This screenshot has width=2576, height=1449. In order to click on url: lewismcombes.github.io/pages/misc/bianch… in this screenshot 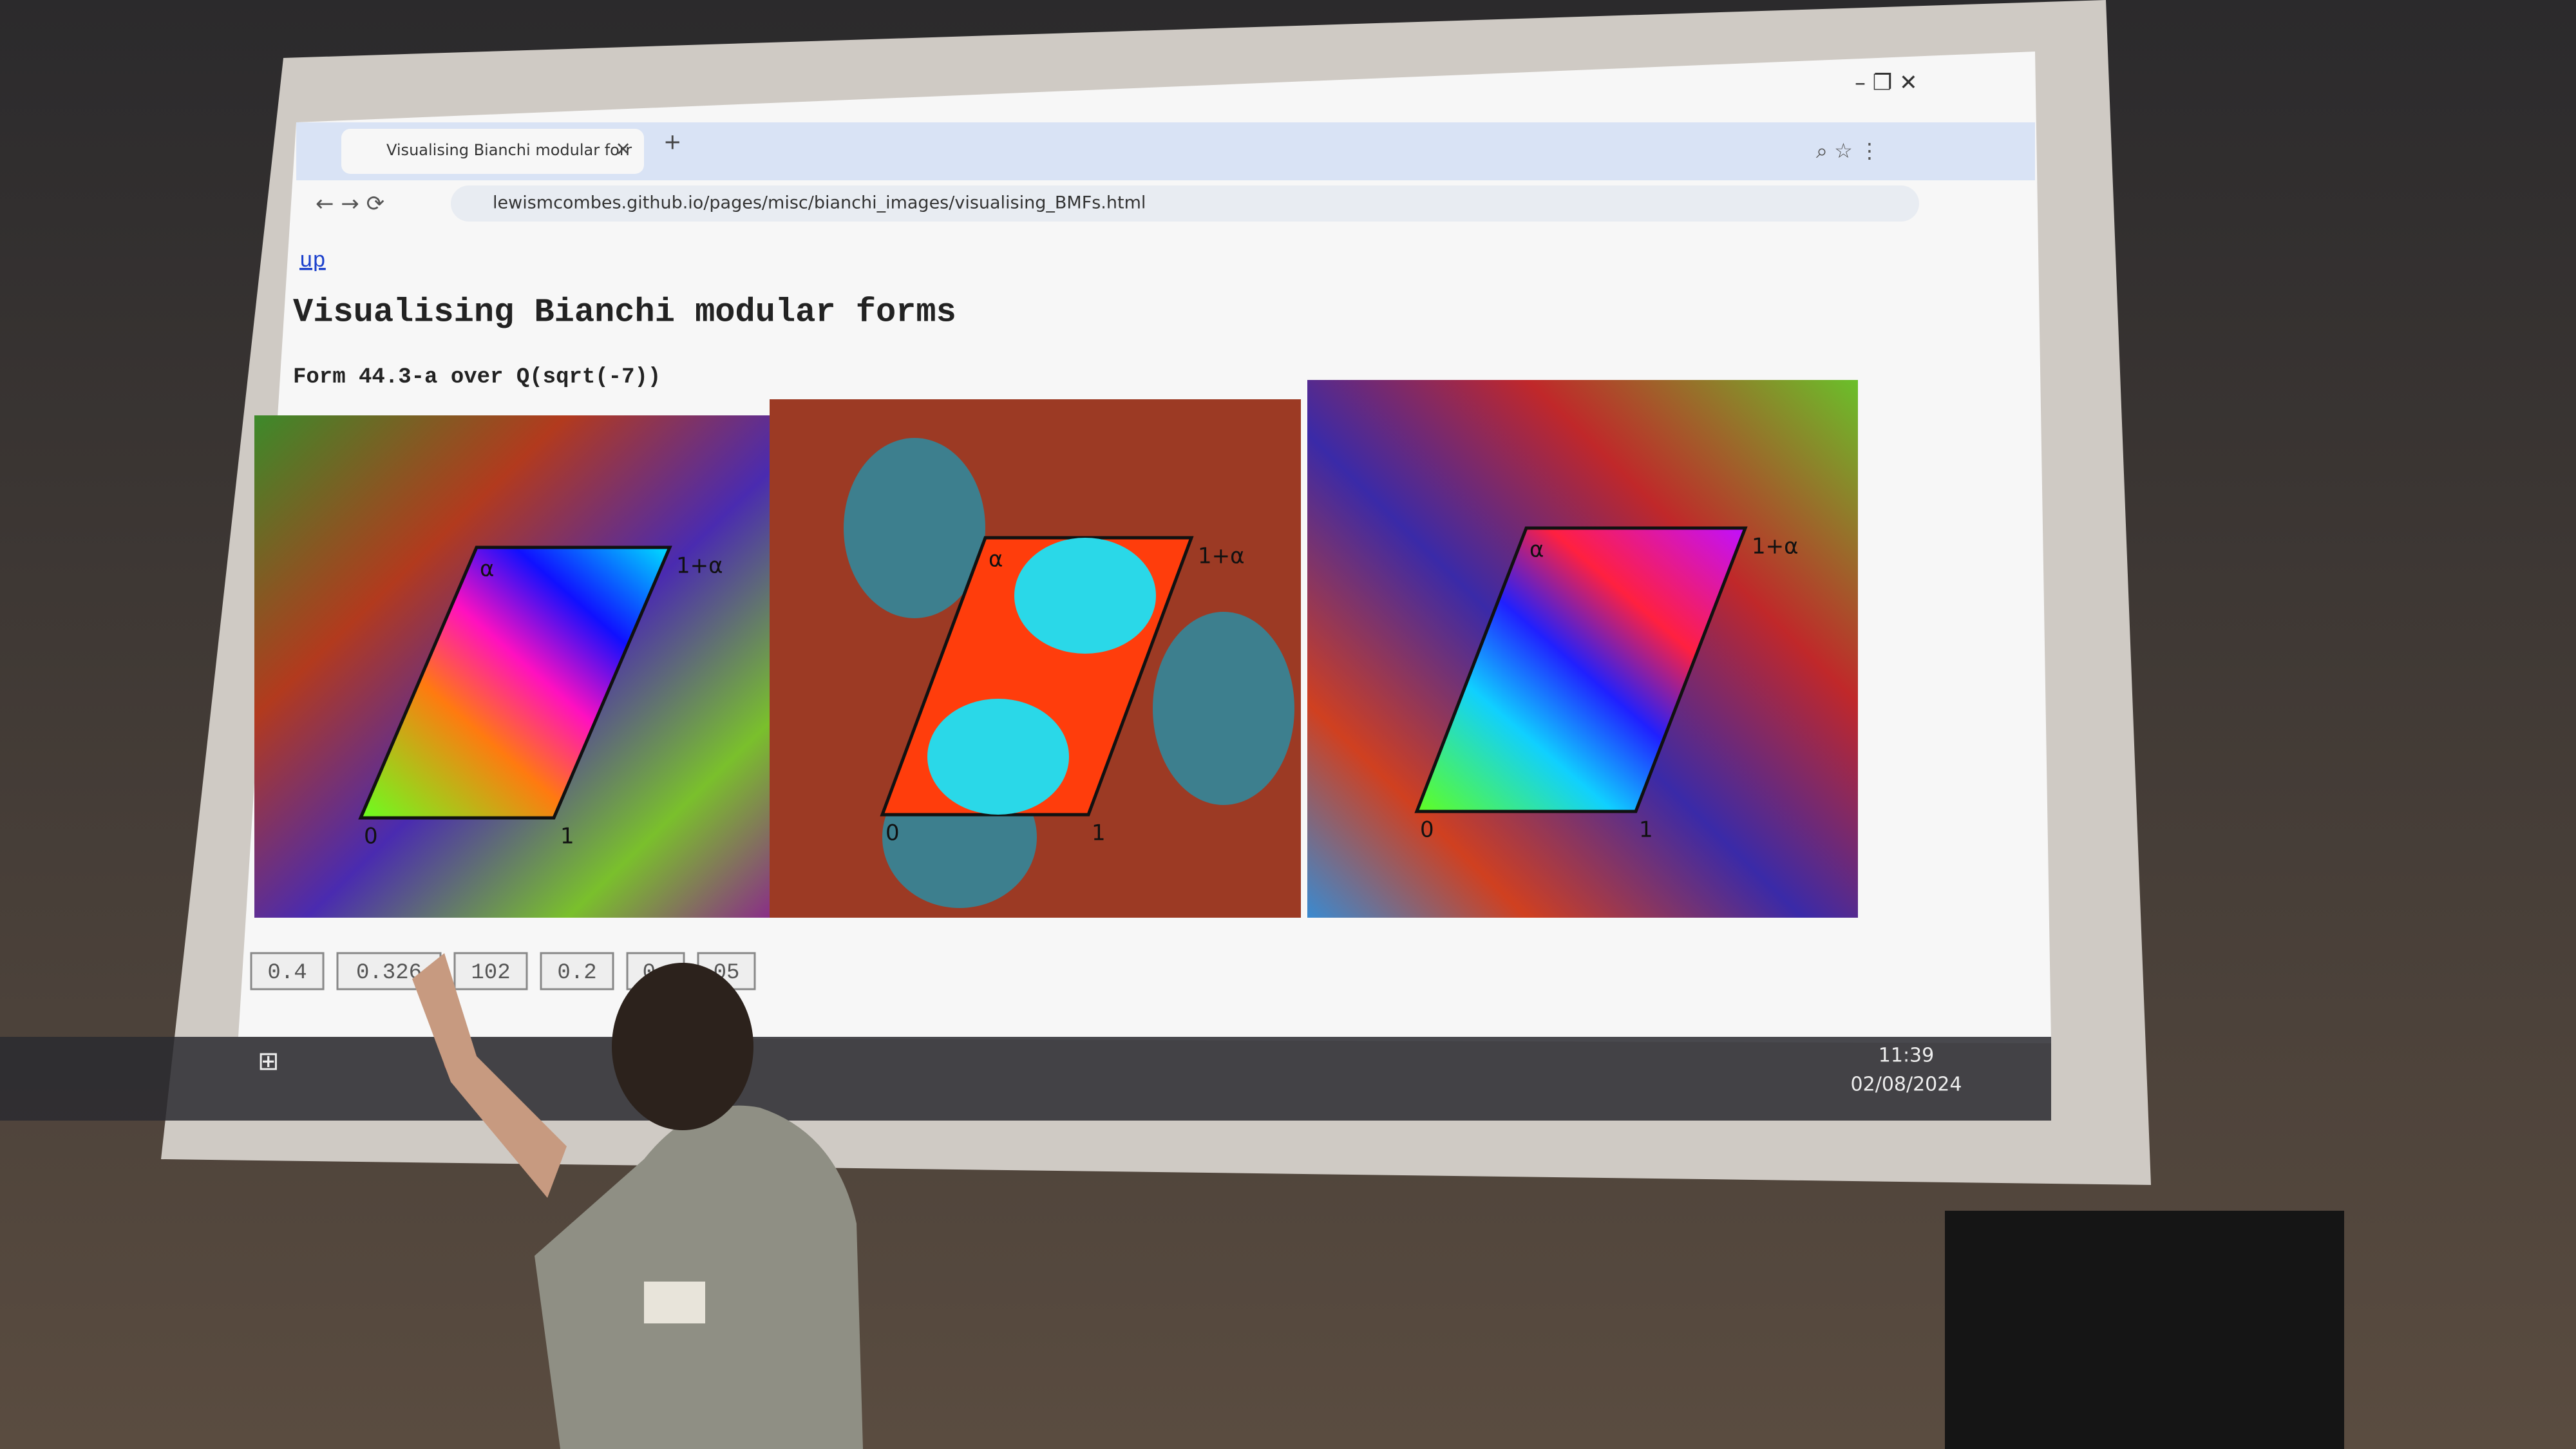, I will do `click(819, 203)`.